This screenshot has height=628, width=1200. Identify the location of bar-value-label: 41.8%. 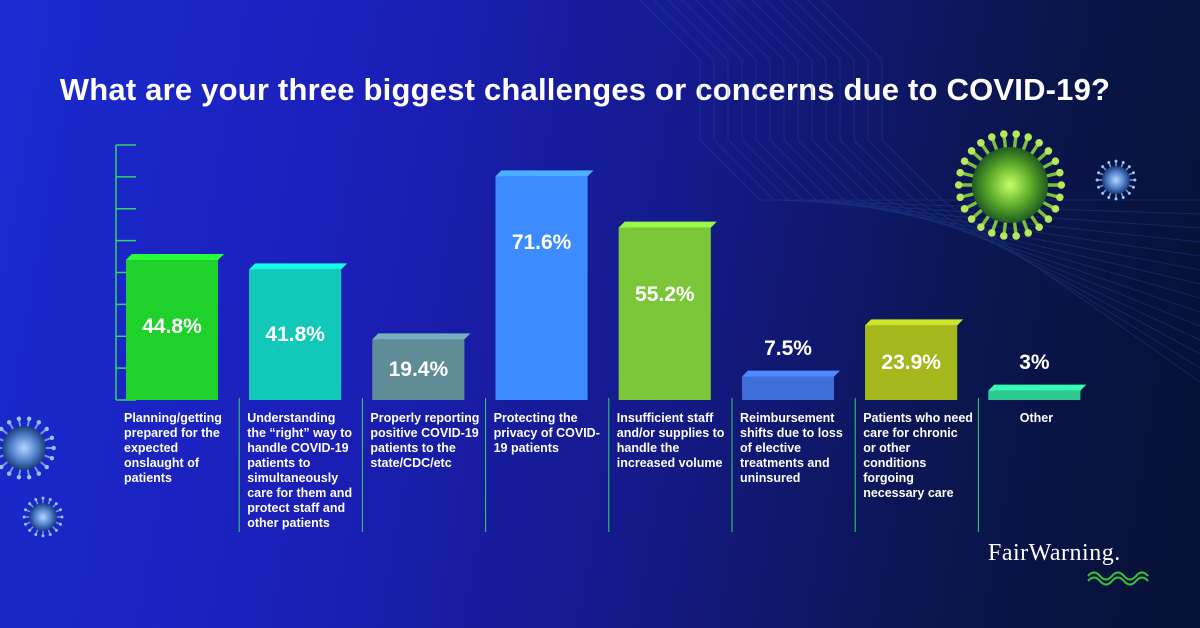
(295, 334).